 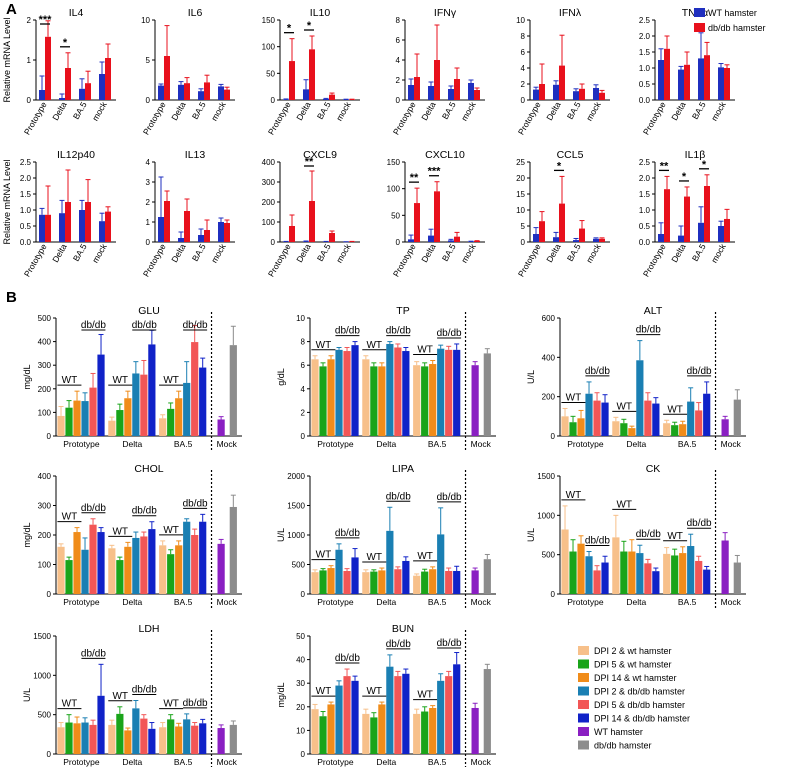 What do you see at coordinates (195, 155) in the screenshot?
I see `il13-title: IL13` at bounding box center [195, 155].